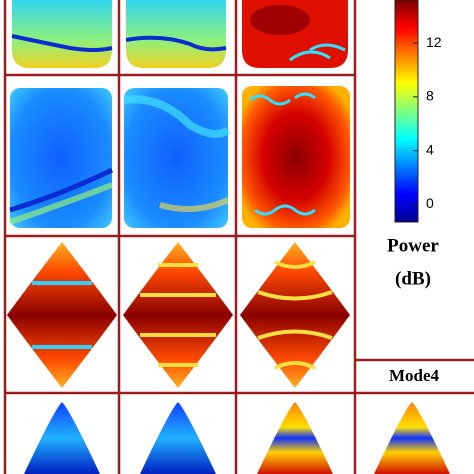 This screenshot has height=474, width=474. Describe the element at coordinates (179, 34) in the screenshot. I see `row-1-panels` at that location.